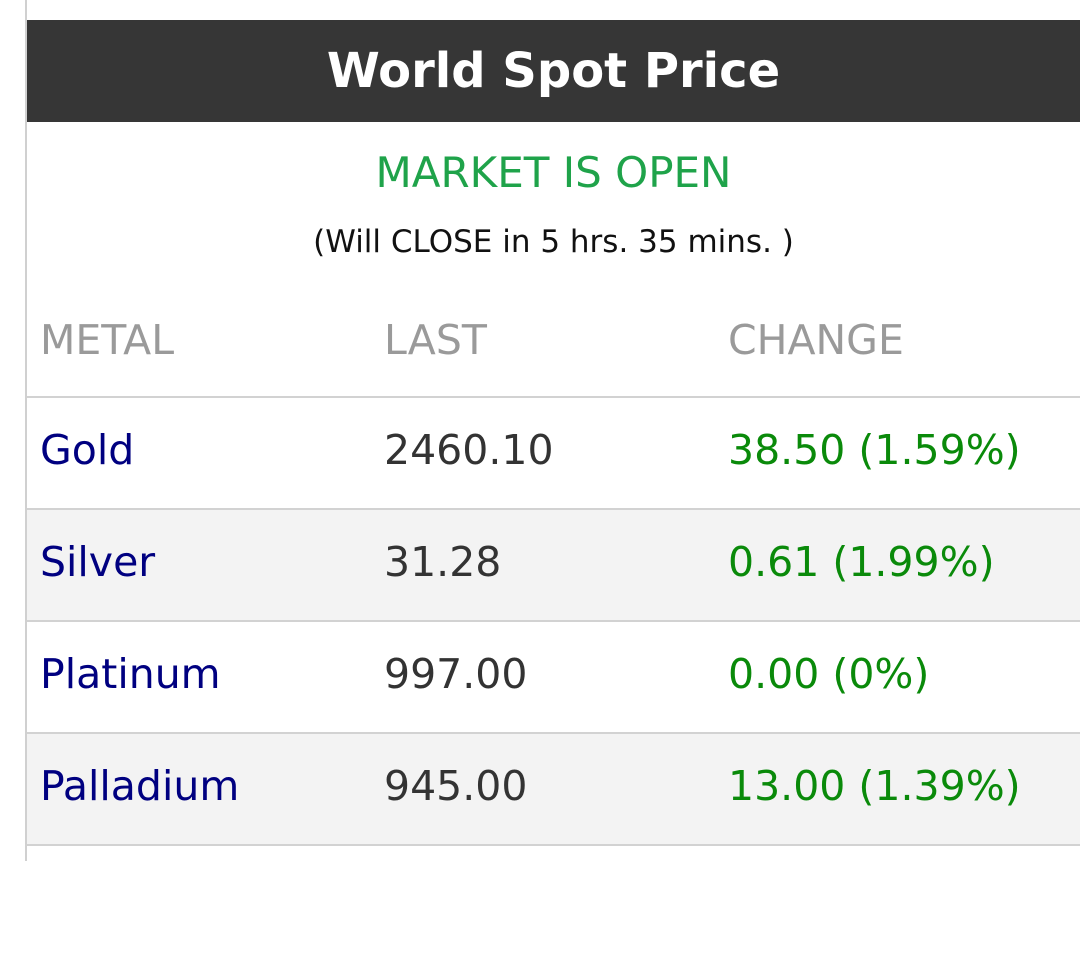 This screenshot has width=1080, height=956. Describe the element at coordinates (435, 340) in the screenshot. I see `column-header: LAST` at that location.